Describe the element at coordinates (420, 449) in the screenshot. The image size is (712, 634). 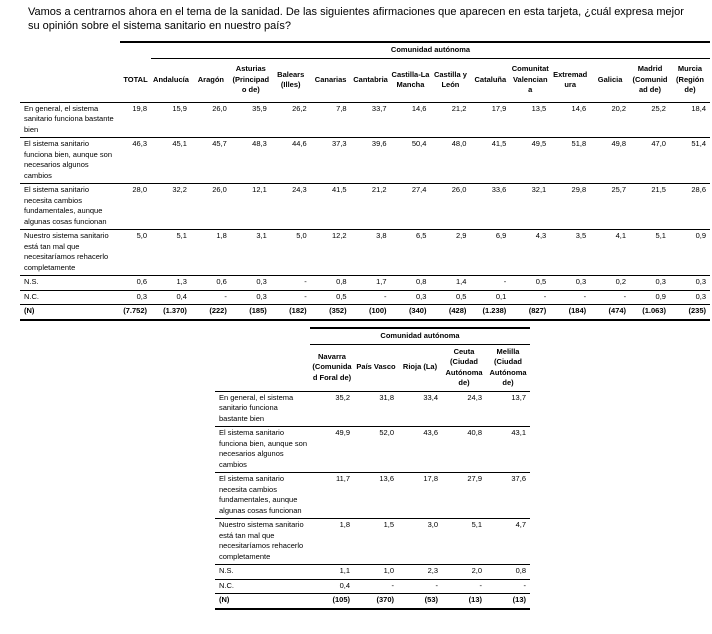
I see `cell-value: 43,6` at that location.